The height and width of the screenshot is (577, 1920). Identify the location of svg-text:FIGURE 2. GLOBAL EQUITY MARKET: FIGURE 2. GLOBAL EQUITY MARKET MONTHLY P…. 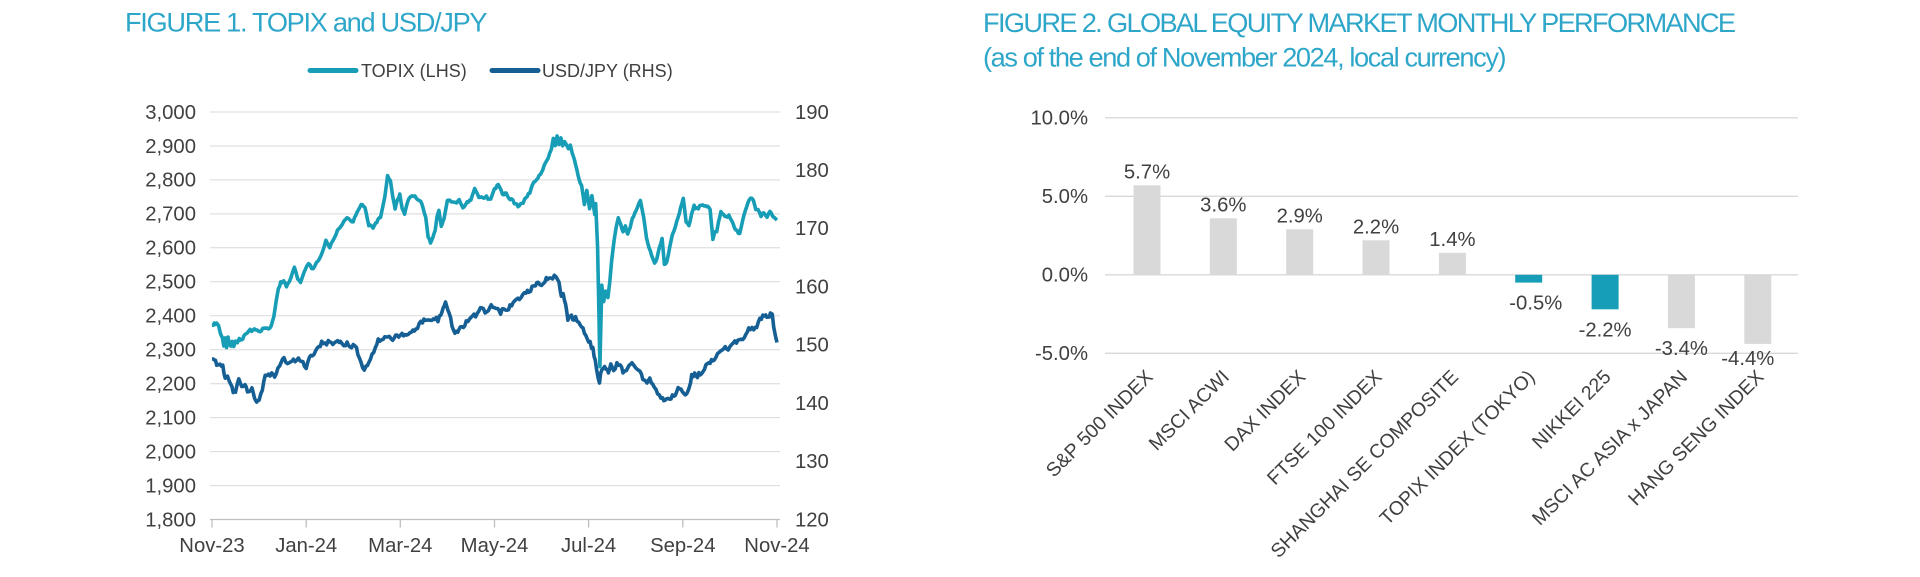
(1359, 22).